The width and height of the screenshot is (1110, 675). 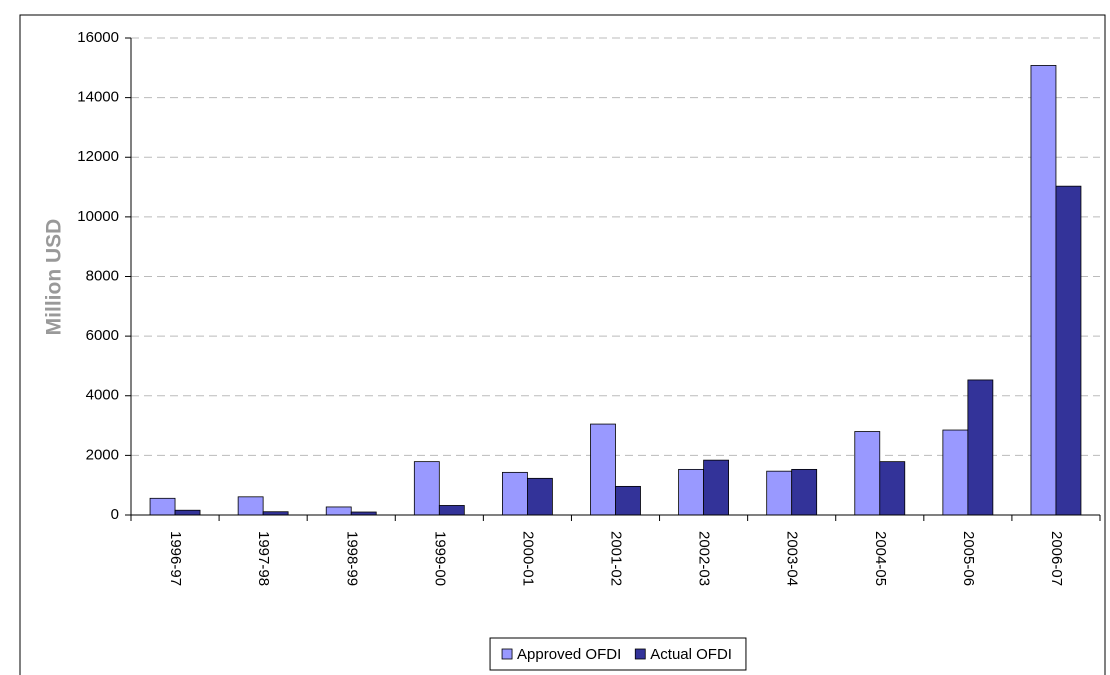 I want to click on y-tick-label: 14000, so click(x=98, y=97).